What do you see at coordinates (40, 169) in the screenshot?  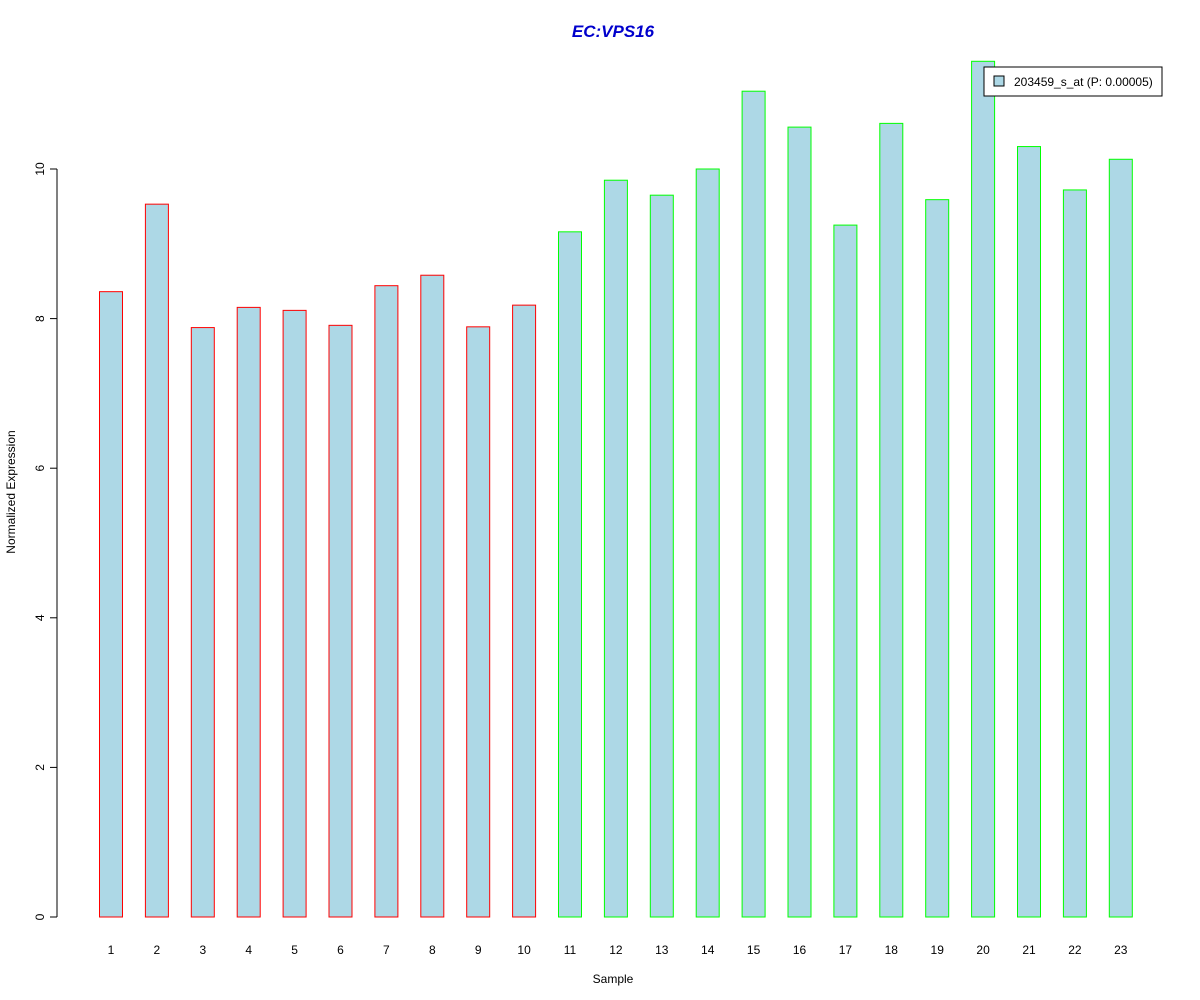 I see `y-tick-label: 10` at bounding box center [40, 169].